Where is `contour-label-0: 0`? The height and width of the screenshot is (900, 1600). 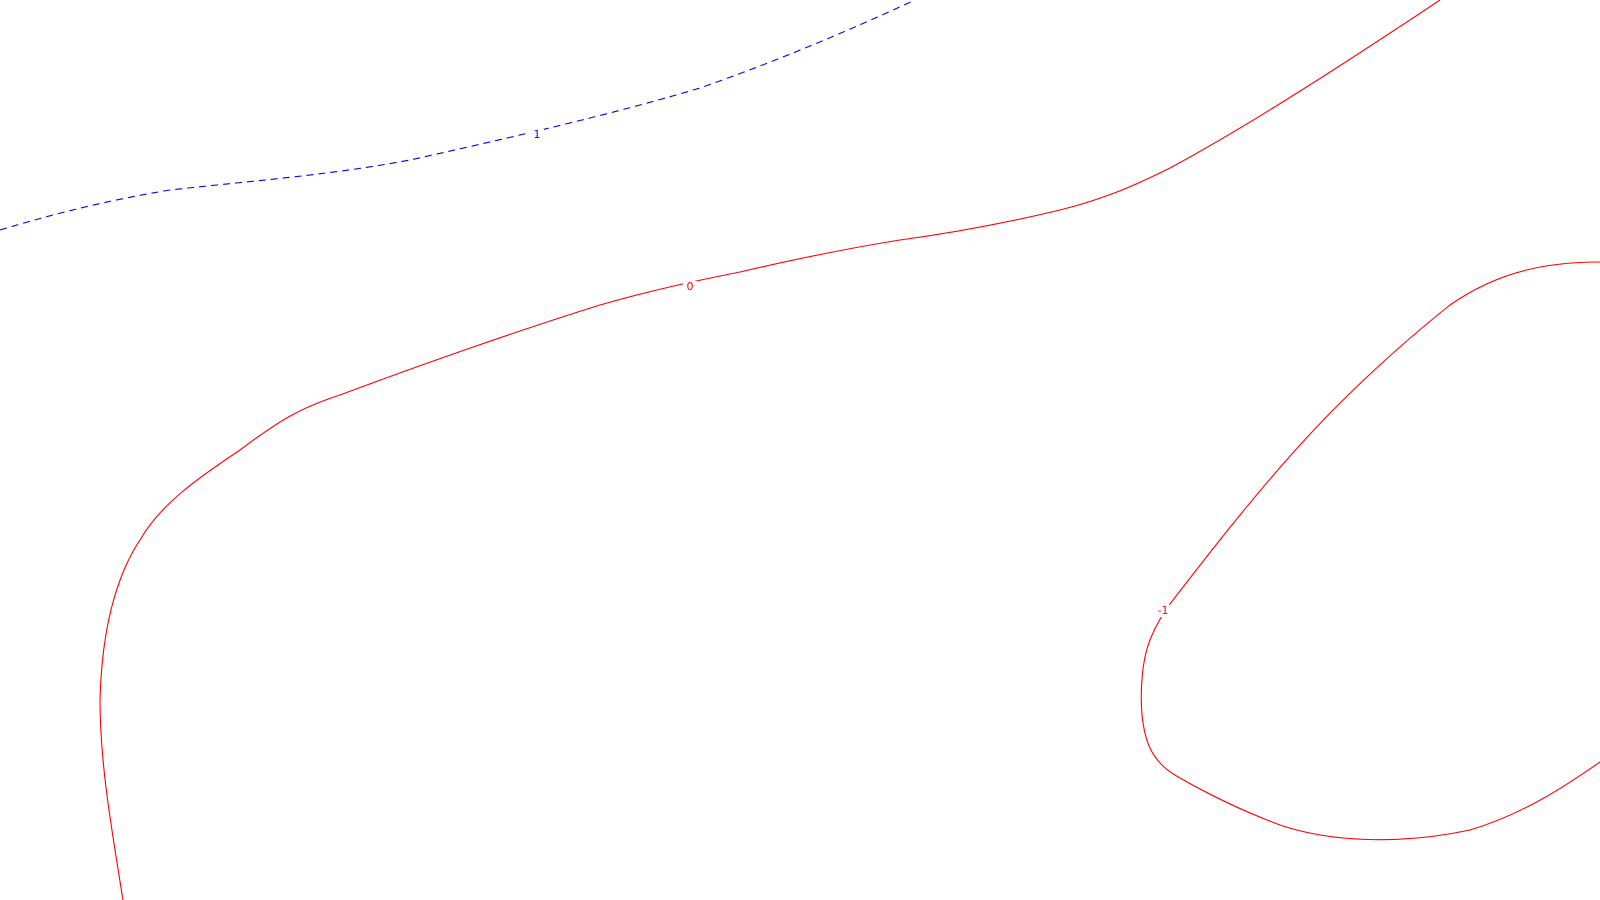 contour-label-0: 0 is located at coordinates (690, 286).